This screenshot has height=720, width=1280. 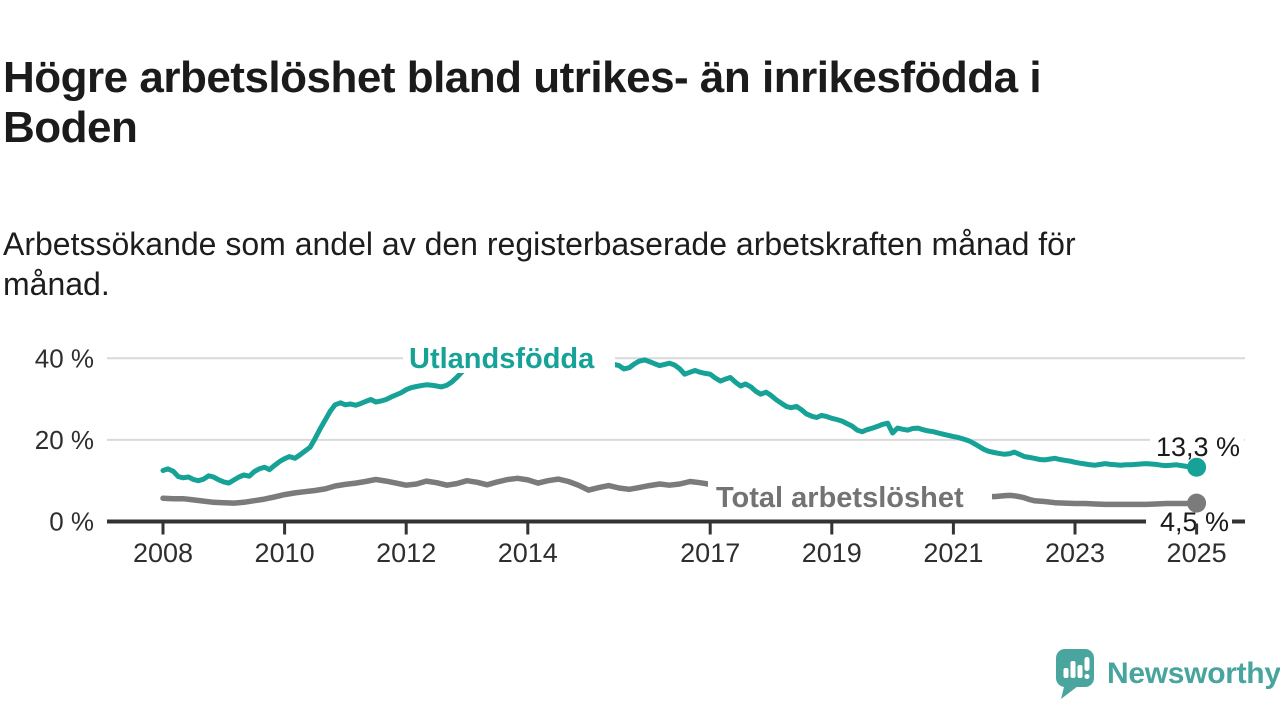 I want to click on series-label-utlandsfodda: Utlandsfödda, so click(x=502, y=359).